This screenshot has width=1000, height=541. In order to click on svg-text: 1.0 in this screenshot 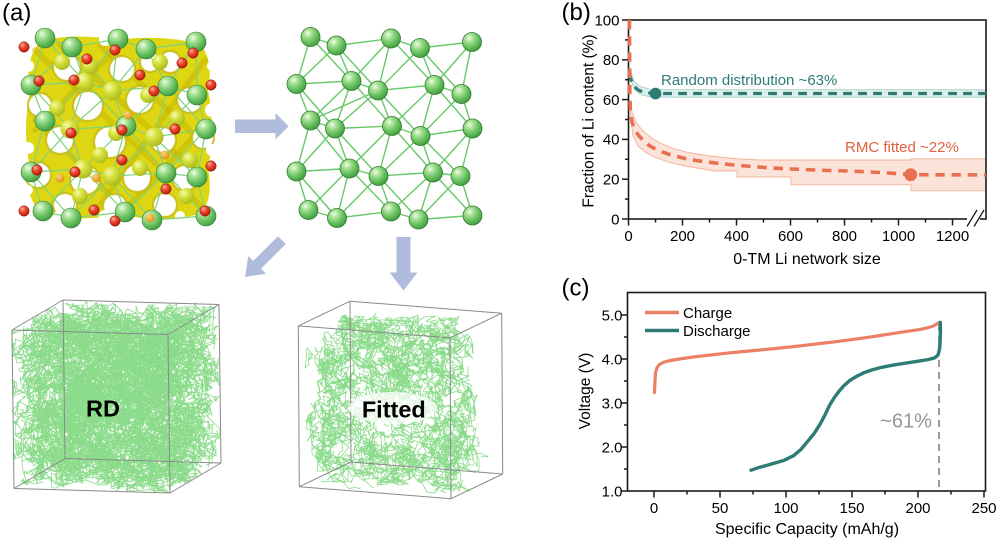, I will do `click(612, 491)`.